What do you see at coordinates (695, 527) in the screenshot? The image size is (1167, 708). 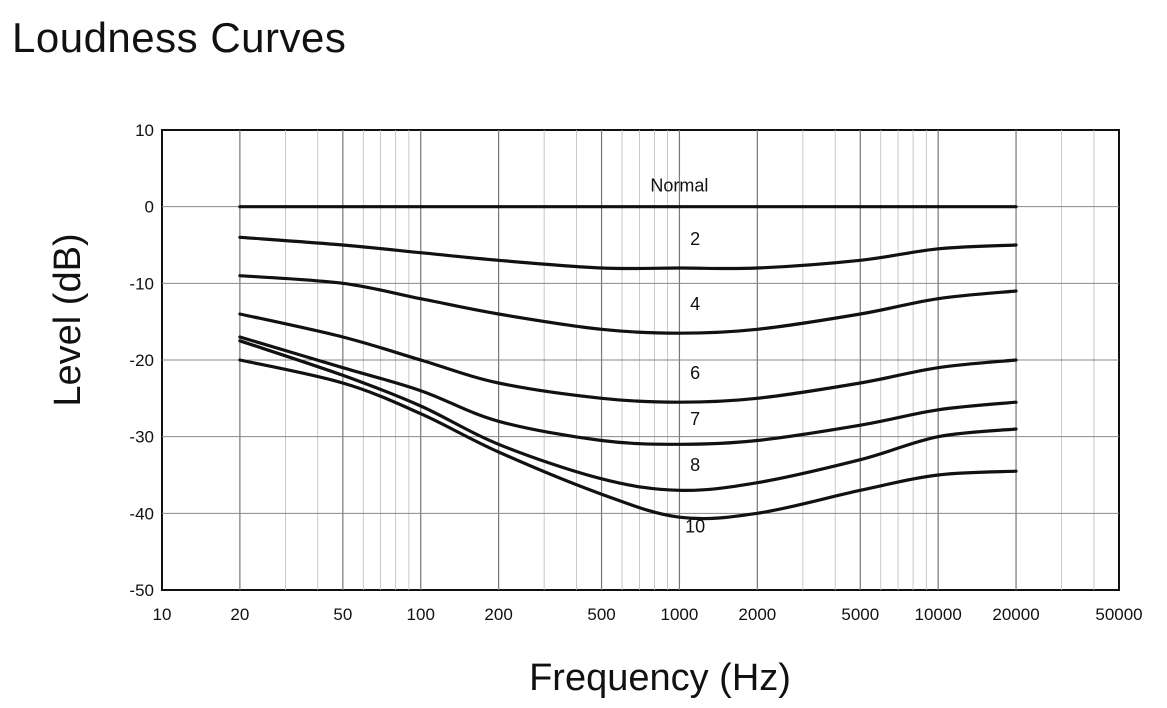 I see `curve-label: 10` at bounding box center [695, 527].